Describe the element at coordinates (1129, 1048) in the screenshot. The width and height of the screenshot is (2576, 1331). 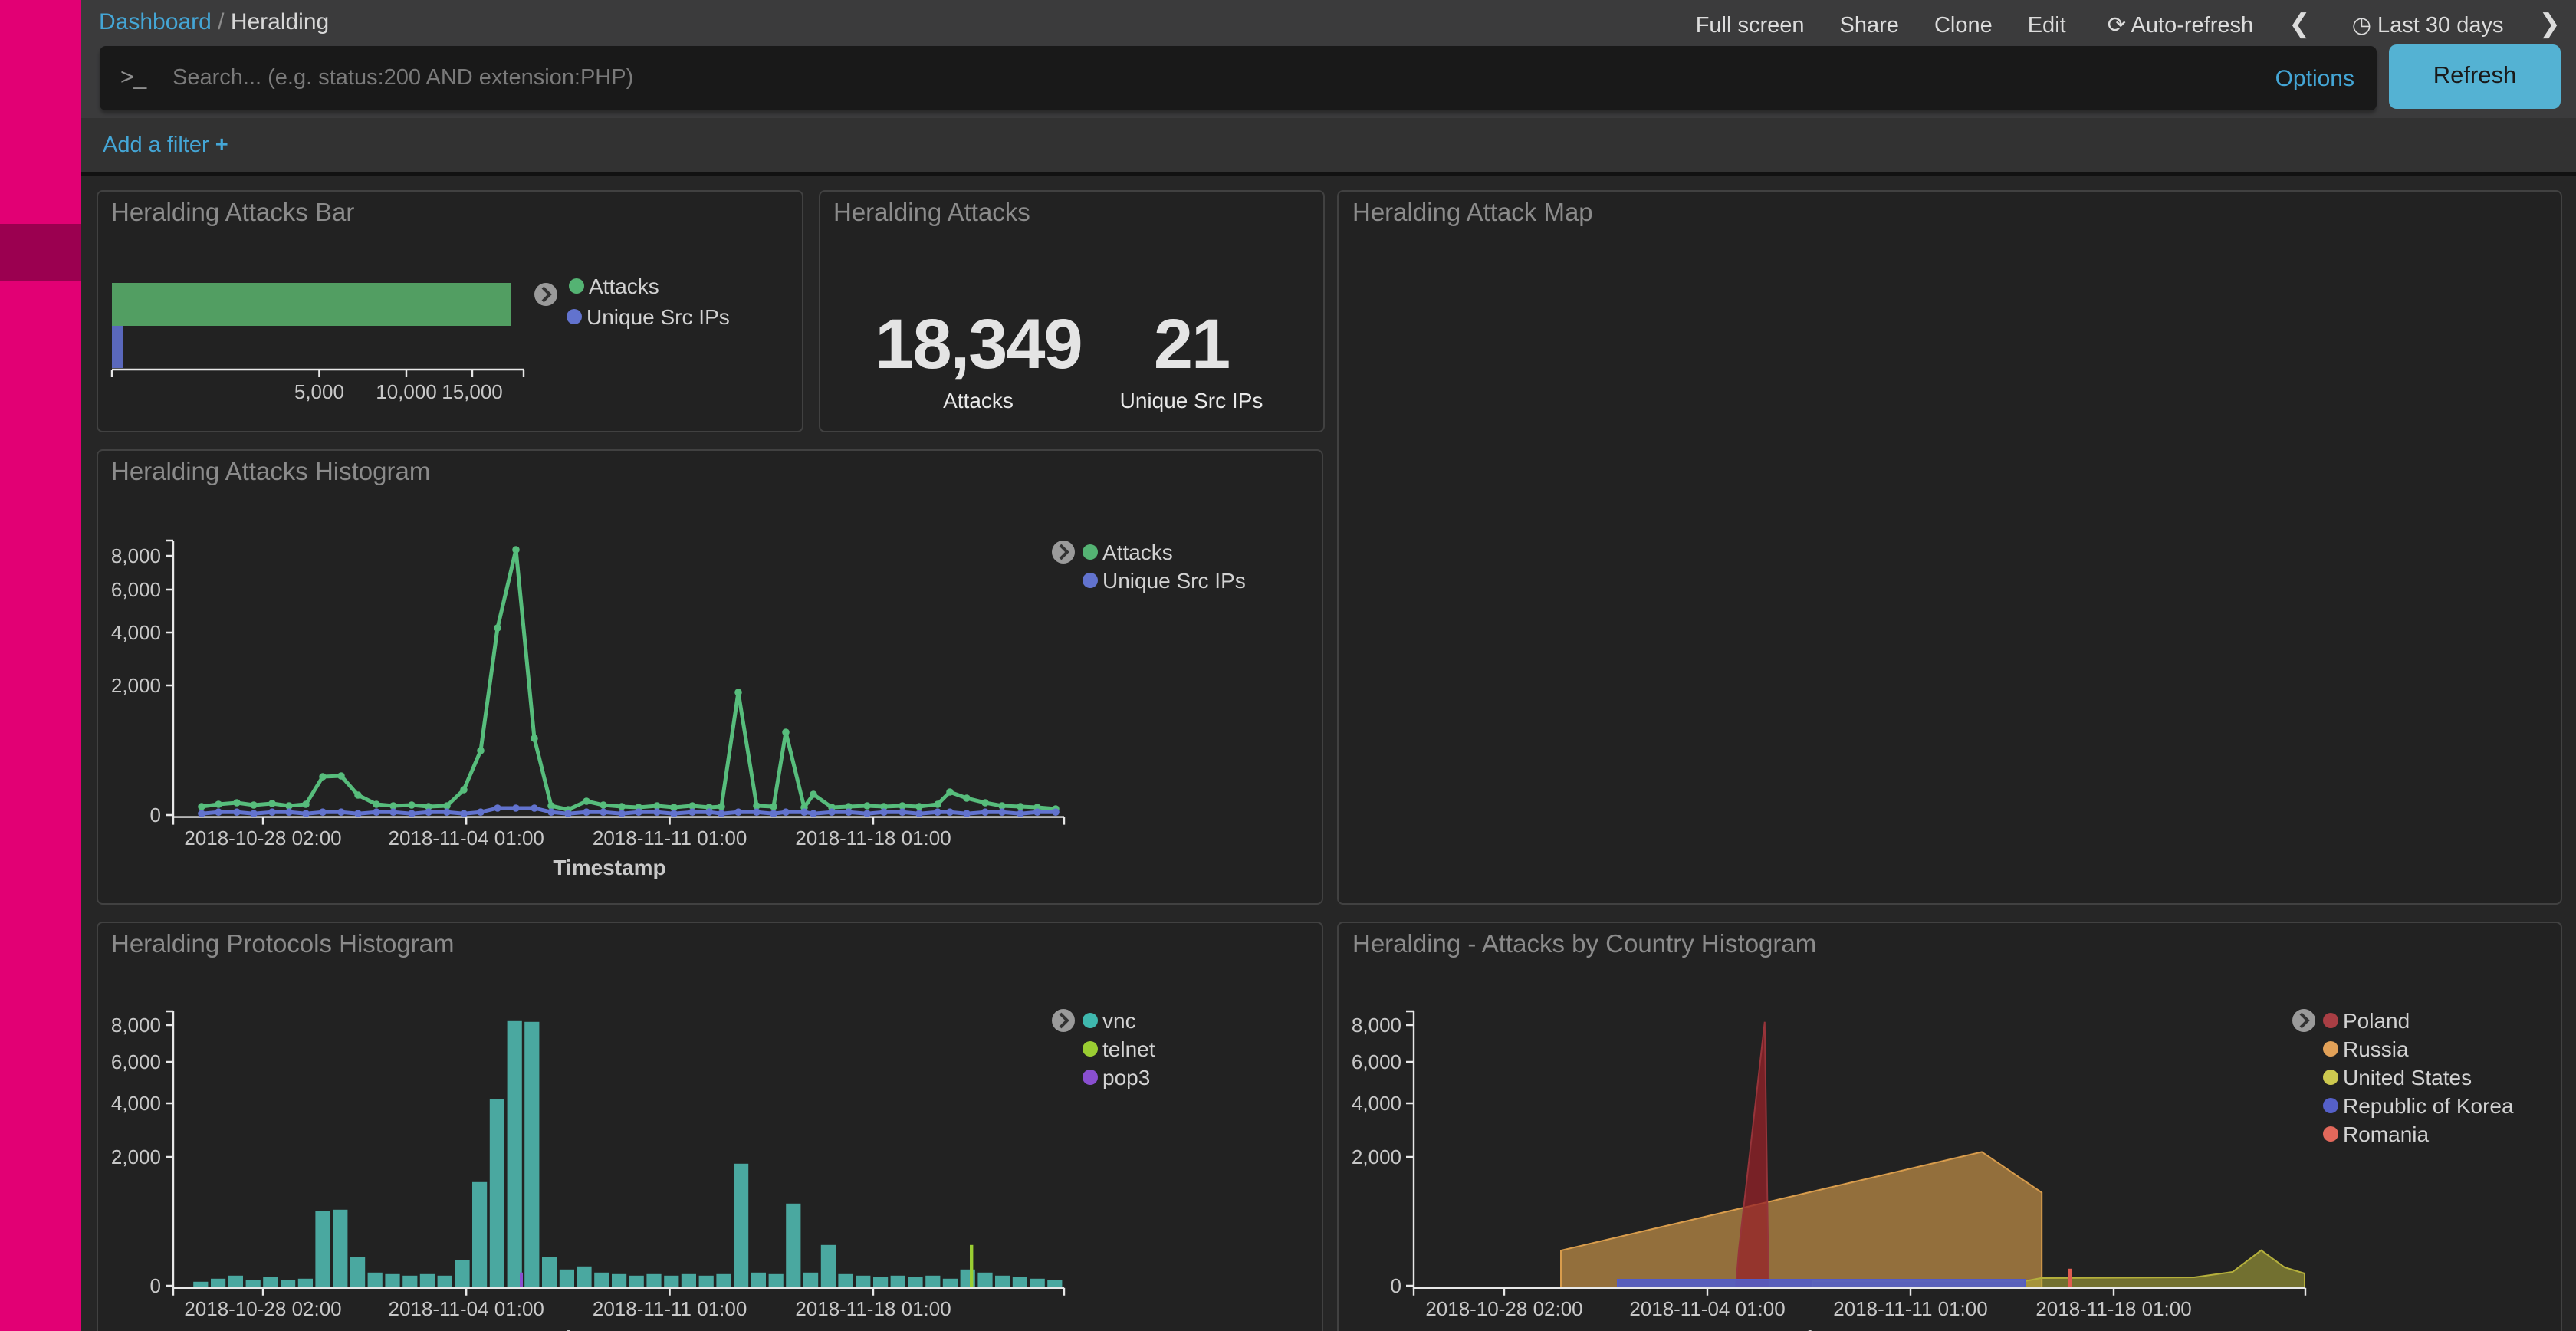
I see `svg-text: telnet` at that location.